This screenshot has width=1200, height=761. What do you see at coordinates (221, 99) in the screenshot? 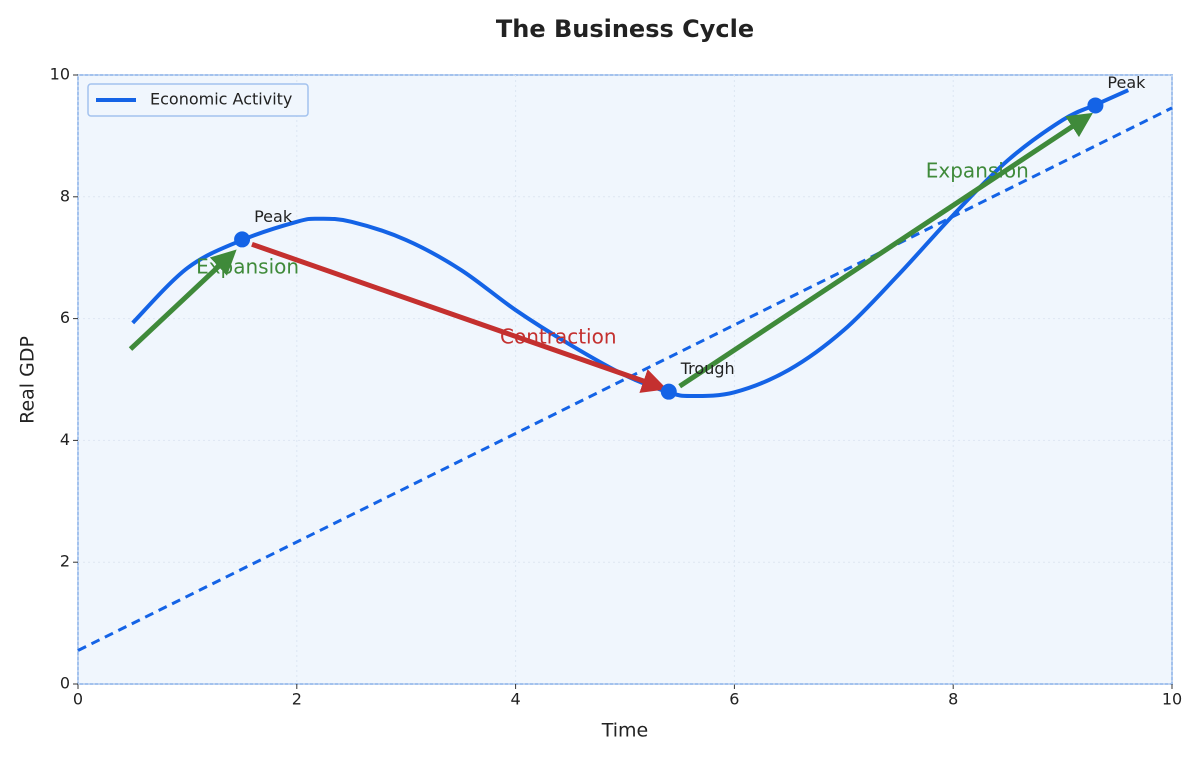
I see `legend-label: Economic Activity` at bounding box center [221, 99].